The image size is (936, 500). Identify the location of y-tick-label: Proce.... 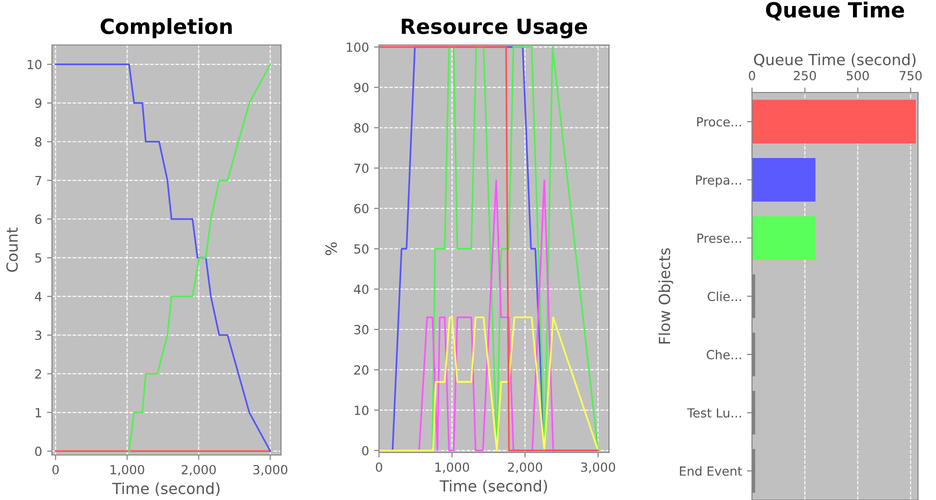
(719, 122).